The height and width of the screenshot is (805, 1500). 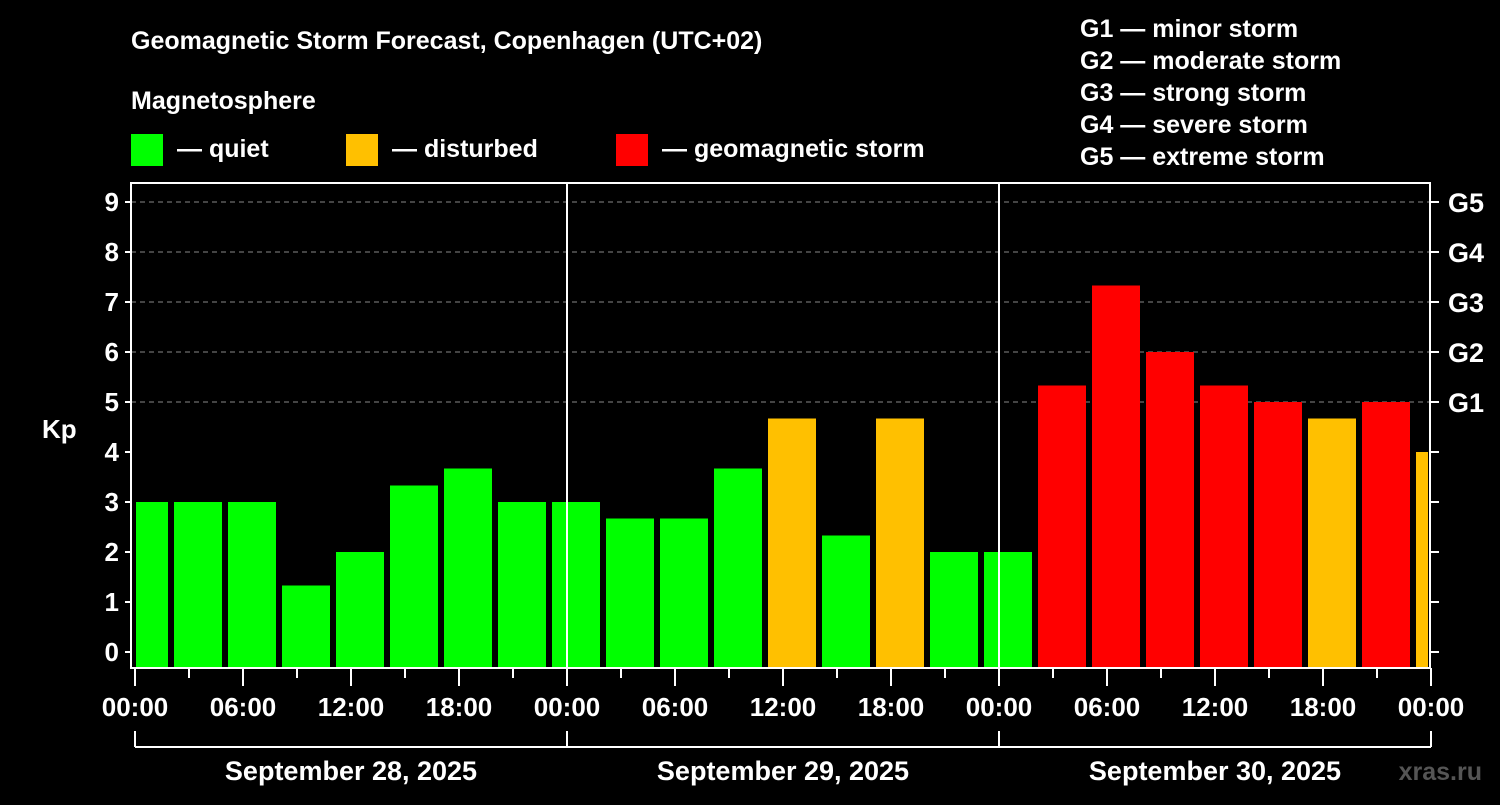 I want to click on g-level-label: G3, so click(x=1466, y=303).